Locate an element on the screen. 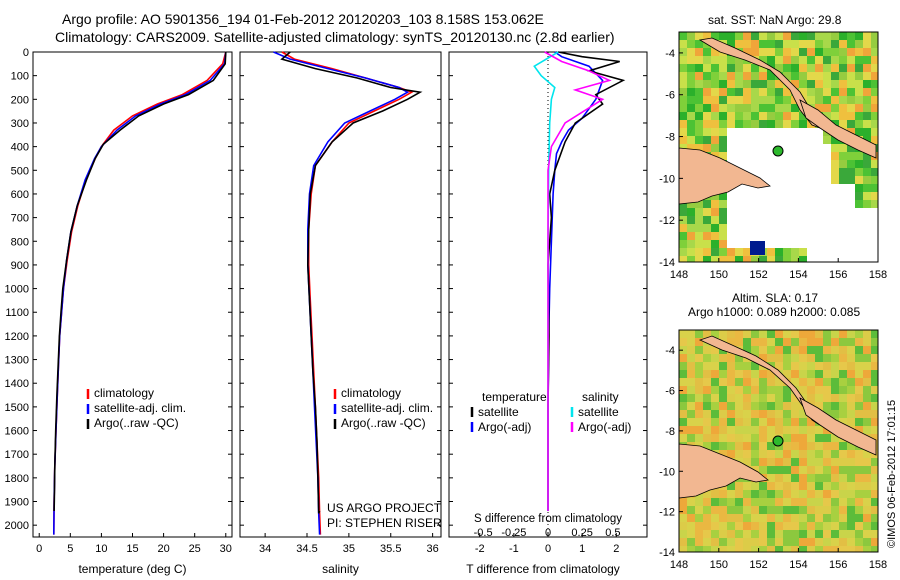  x-tick-label: 2 is located at coordinates (616, 549).